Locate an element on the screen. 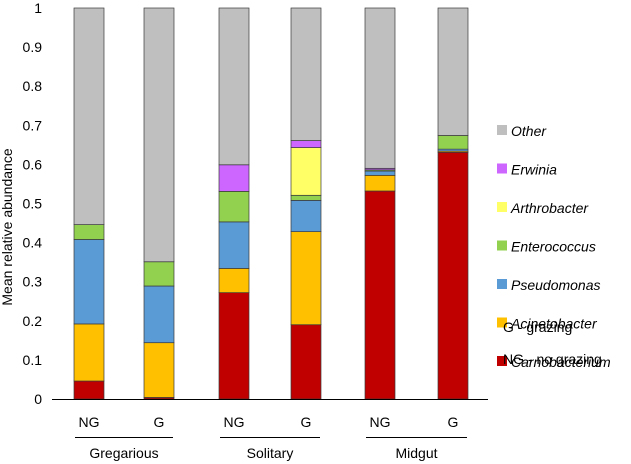  group-label: Midgut is located at coordinates (416, 453).